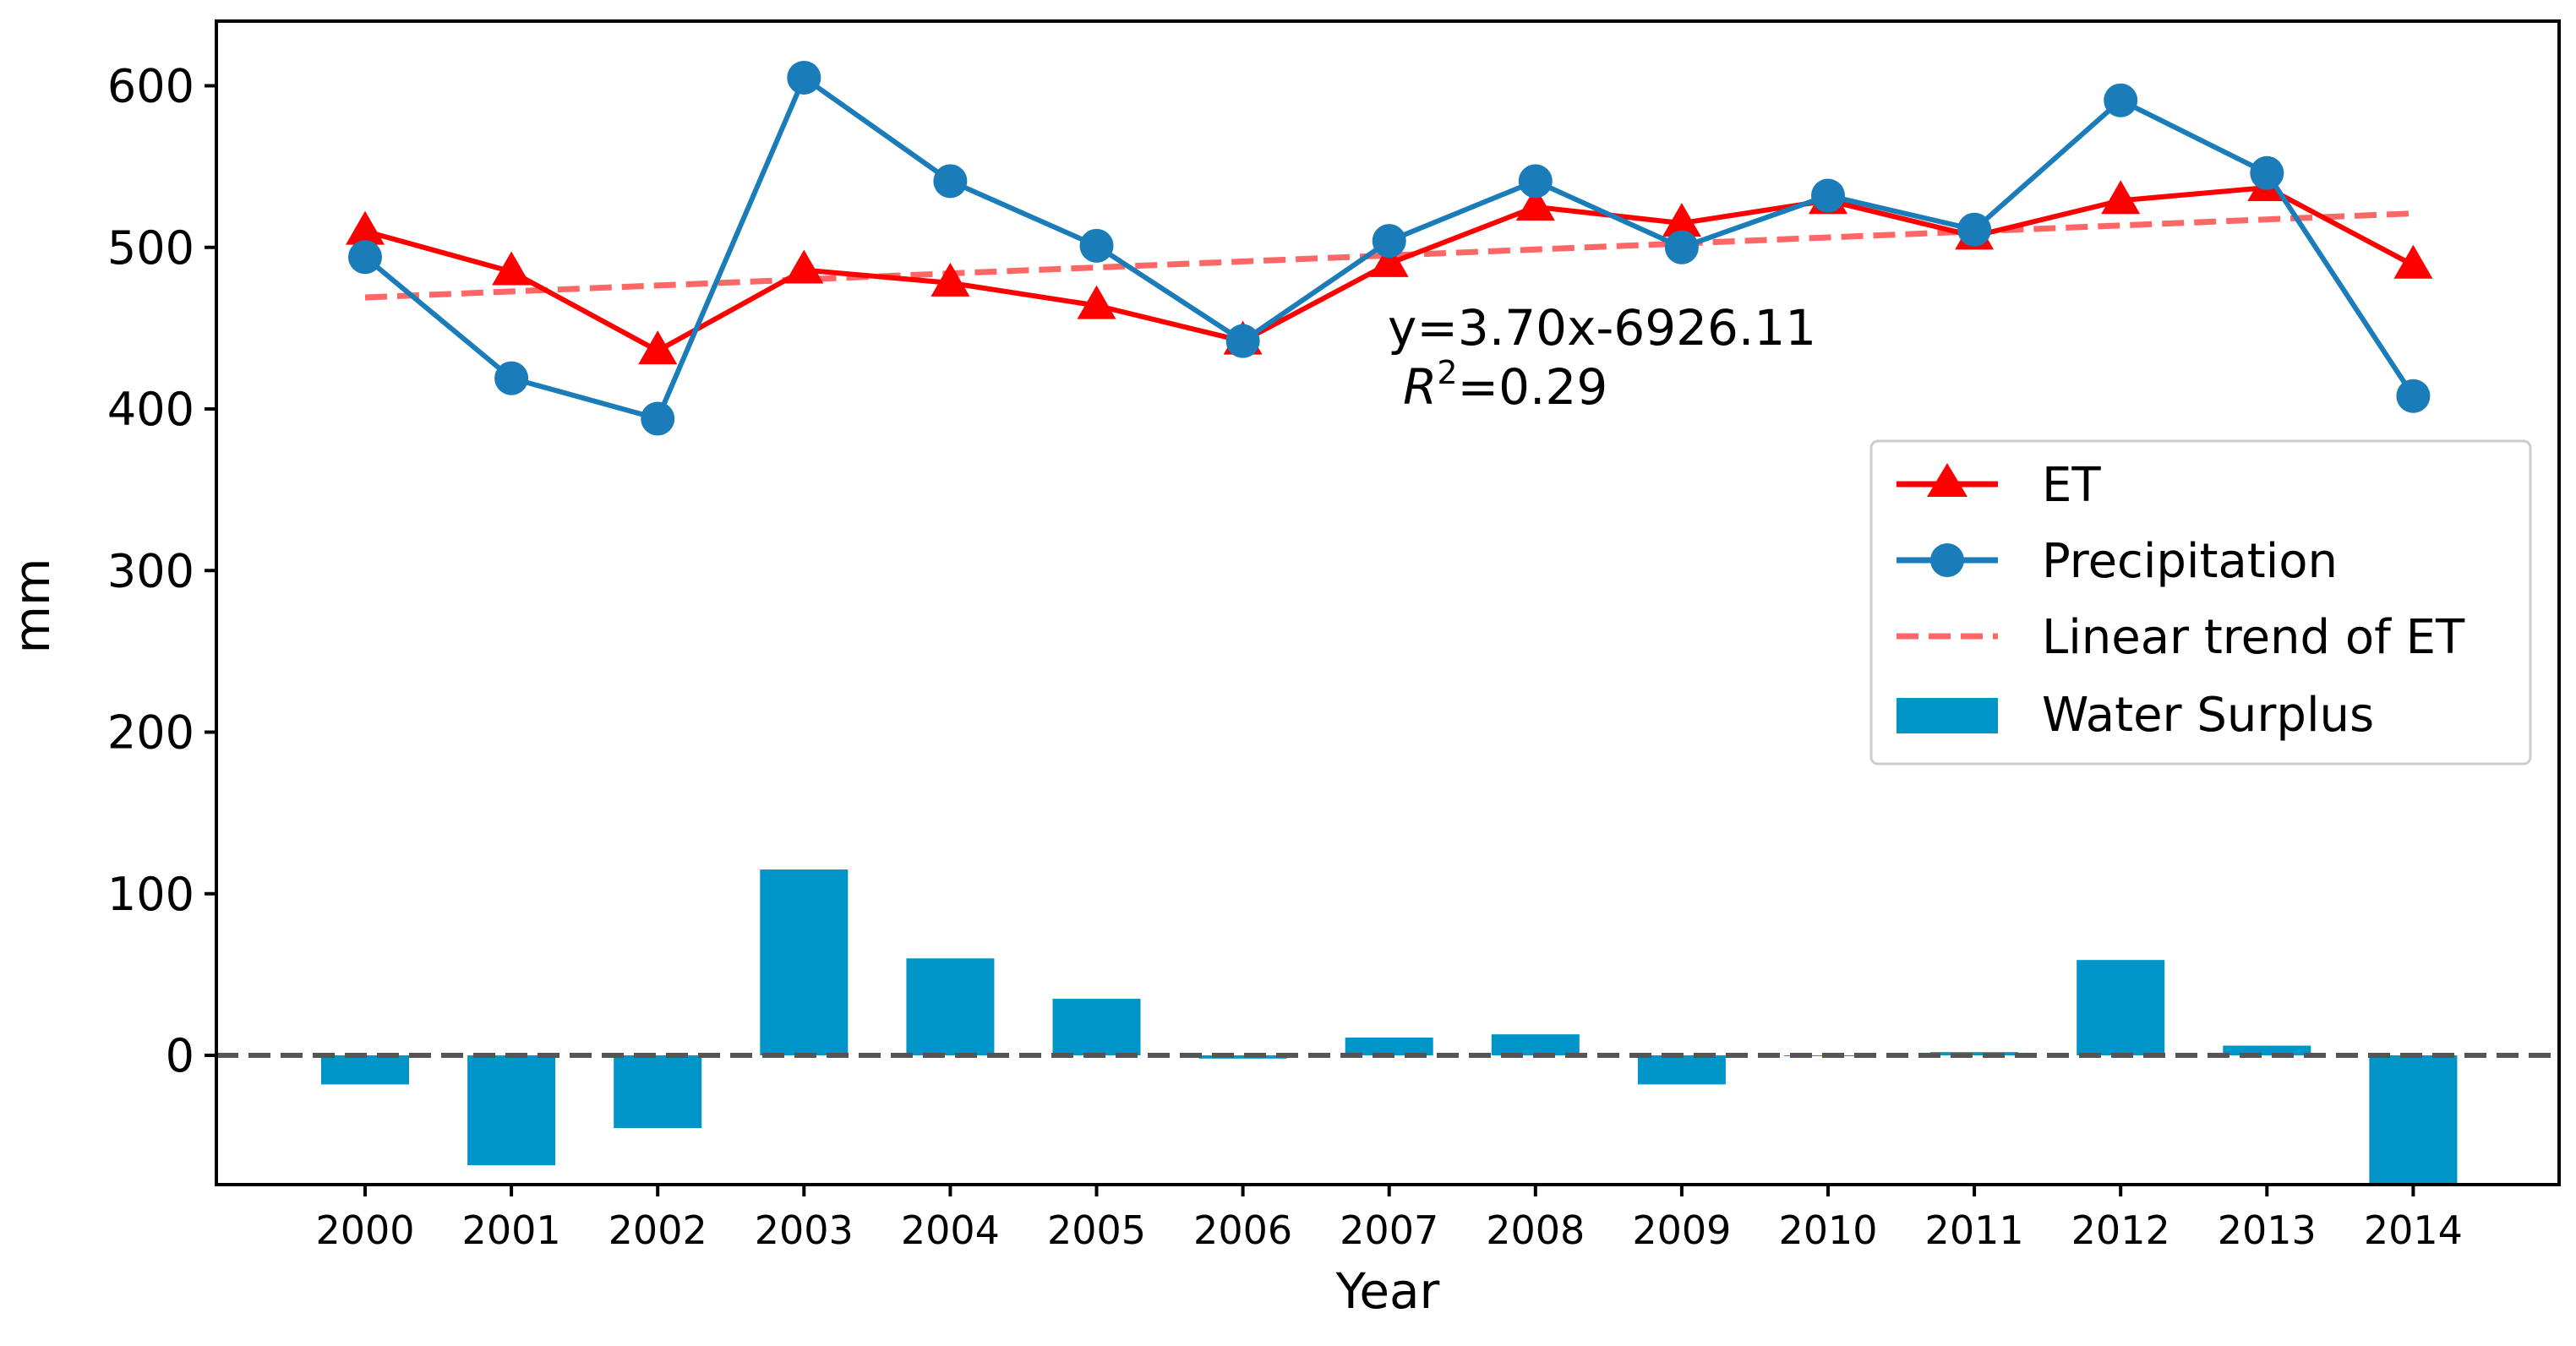 The height and width of the screenshot is (1346, 2576). I want to click on legend-et-marker, so click(1947, 480).